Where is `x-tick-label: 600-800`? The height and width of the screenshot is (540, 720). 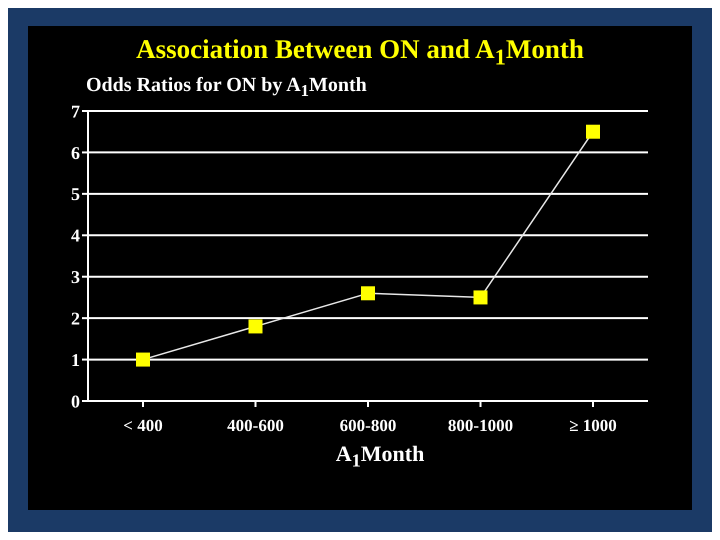 x-tick-label: 600-800 is located at coordinates (368, 426).